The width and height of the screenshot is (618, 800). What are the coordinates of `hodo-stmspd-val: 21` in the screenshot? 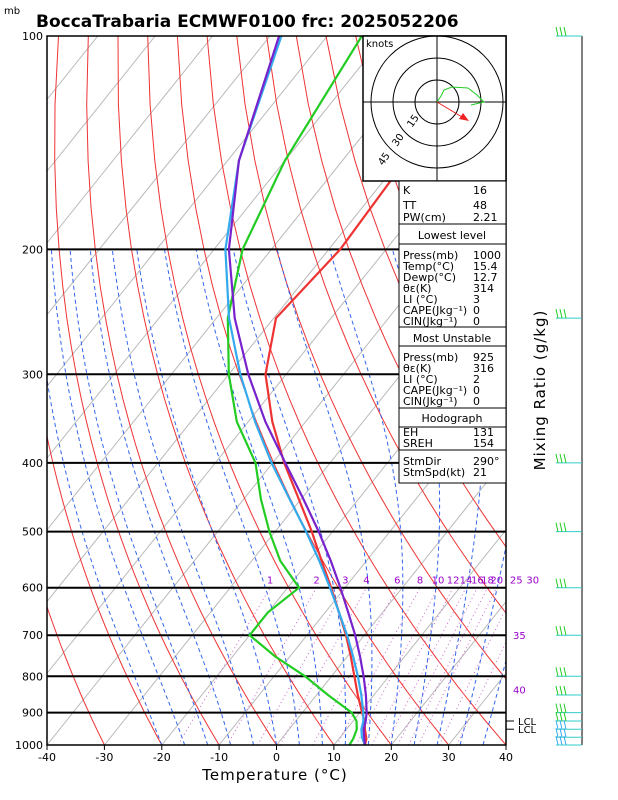 It's located at (480, 472).